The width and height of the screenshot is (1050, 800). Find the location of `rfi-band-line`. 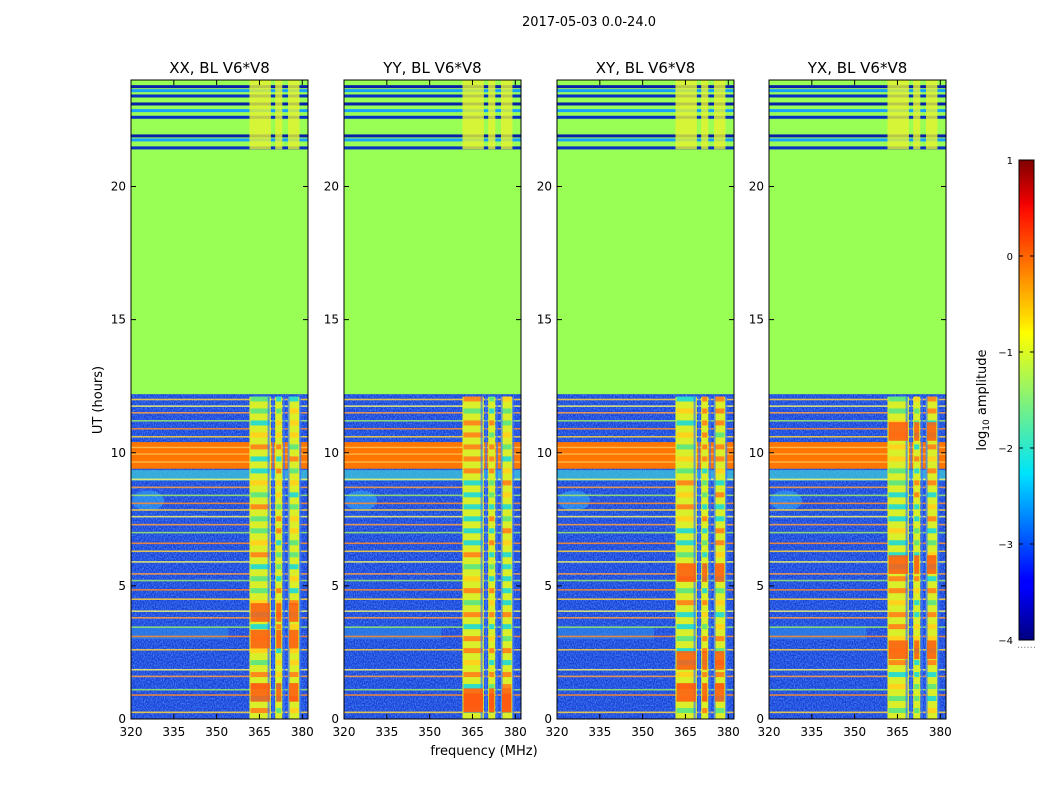

rfi-band-line is located at coordinates (219, 447).